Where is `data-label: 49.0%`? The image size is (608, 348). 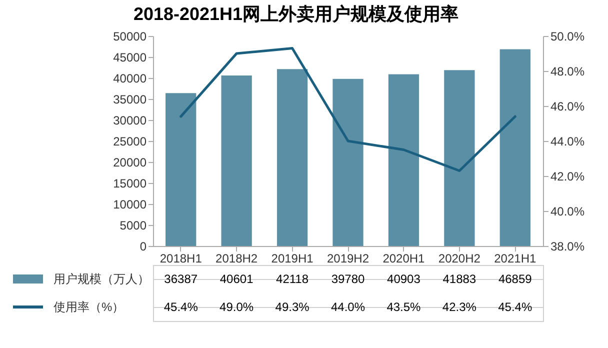 data-label: 49.0% is located at coordinates (237, 307).